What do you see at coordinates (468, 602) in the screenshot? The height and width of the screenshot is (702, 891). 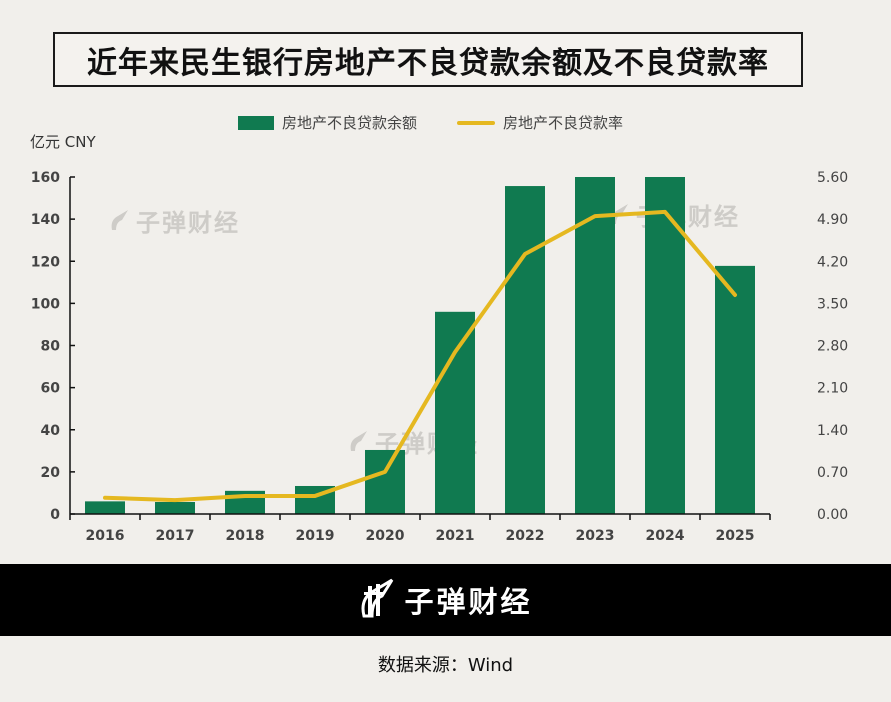 I see `brand-name: 子弹财经` at bounding box center [468, 602].